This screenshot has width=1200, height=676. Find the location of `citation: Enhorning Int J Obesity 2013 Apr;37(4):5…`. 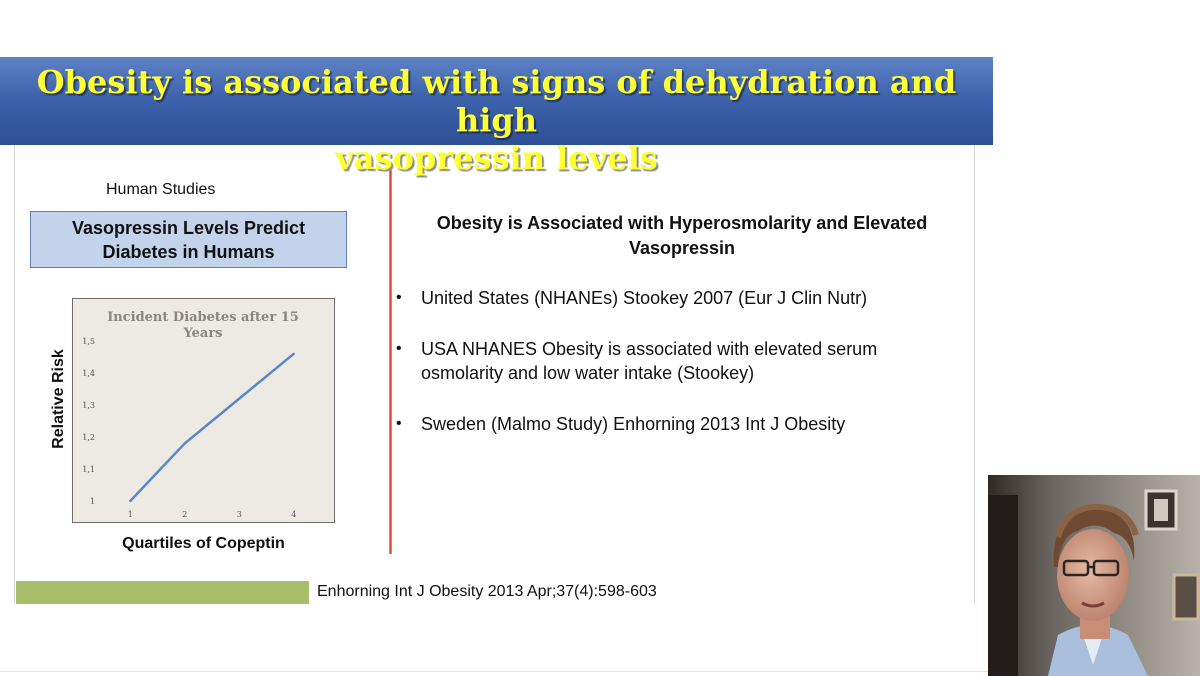

citation: Enhorning Int J Obesity 2013 Apr;37(4):5… is located at coordinates (487, 591).